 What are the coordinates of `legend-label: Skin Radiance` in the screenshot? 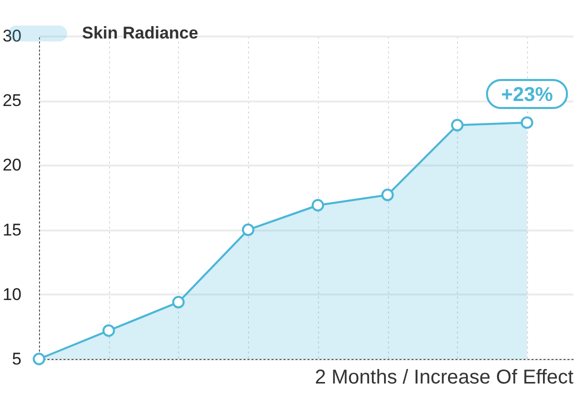 It's located at (140, 33).